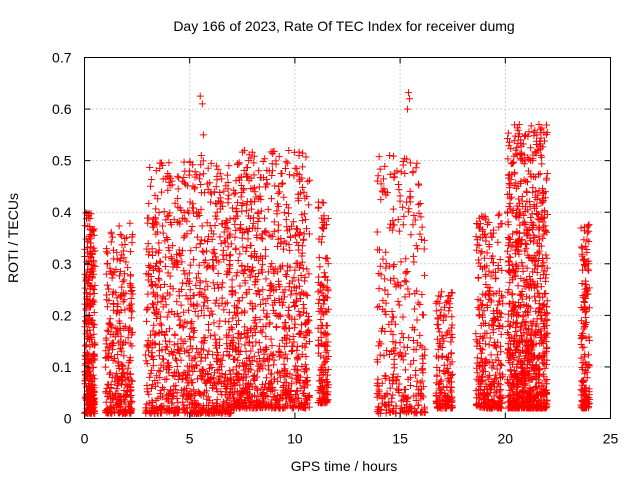  I want to click on x-tick-label: 0, so click(85, 439).